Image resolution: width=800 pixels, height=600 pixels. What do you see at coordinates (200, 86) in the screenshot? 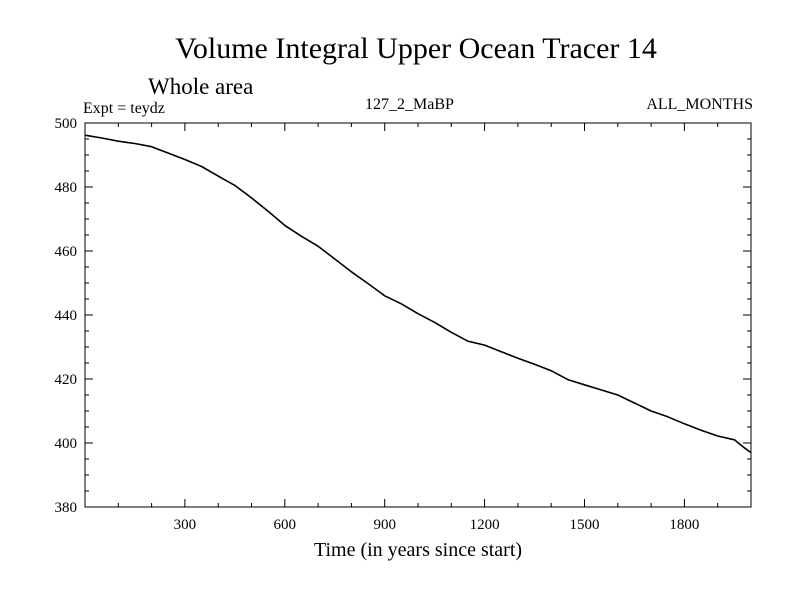
I see `chart-subtitle: Whole area` at bounding box center [200, 86].